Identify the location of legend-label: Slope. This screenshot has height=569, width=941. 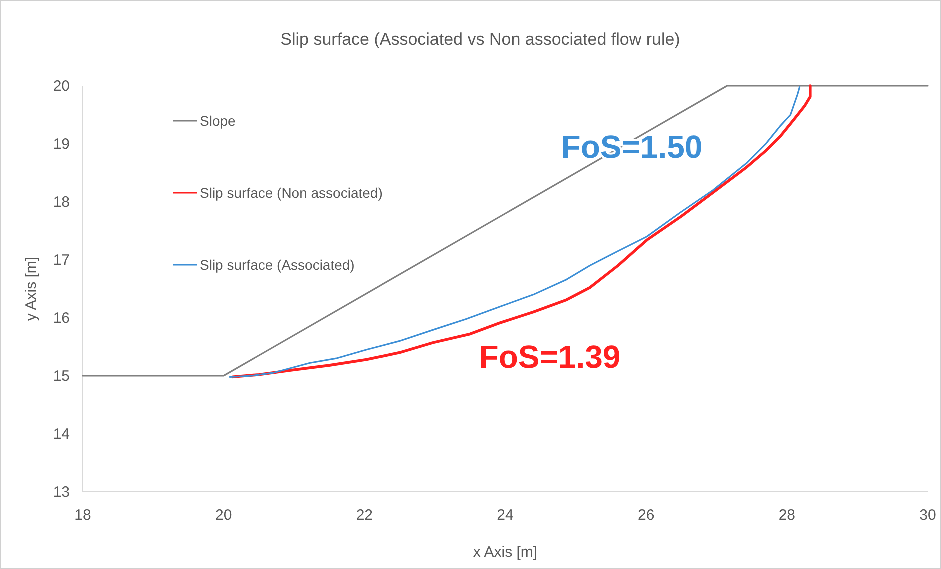
(218, 121).